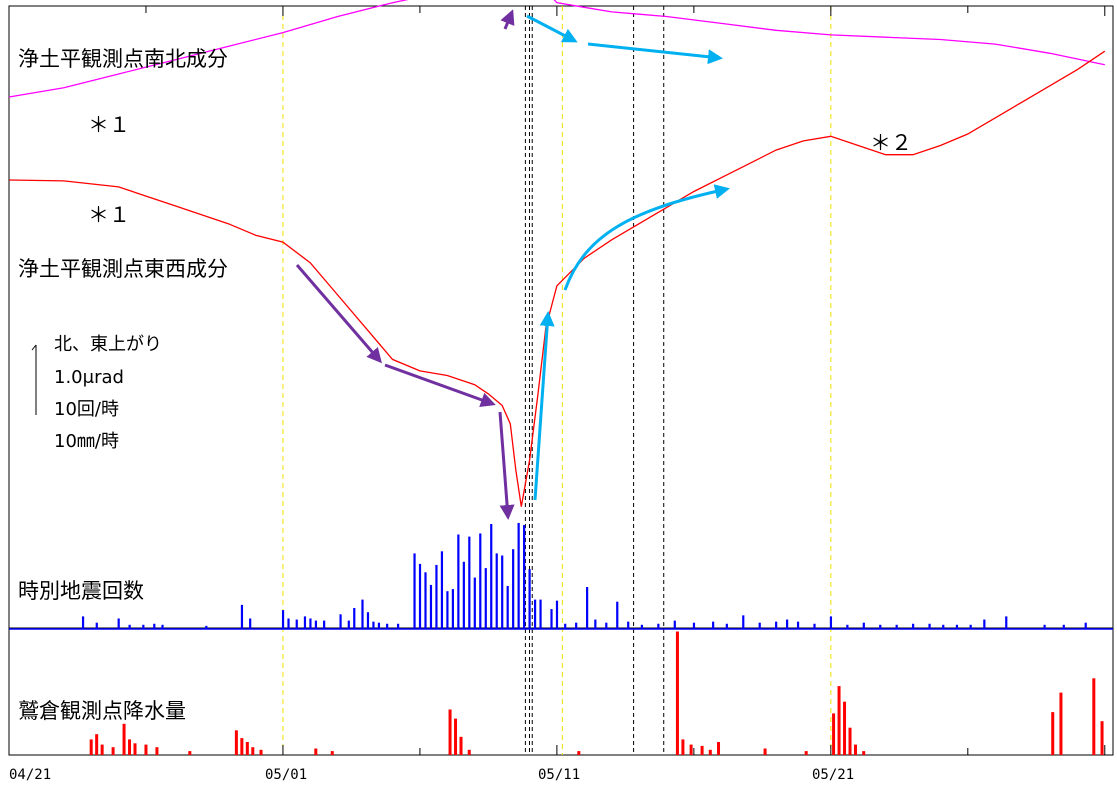 This screenshot has height=787, width=1117. Describe the element at coordinates (102, 711) in the screenshot. I see `label-rain-series: 鷲倉観測点降水量` at that location.